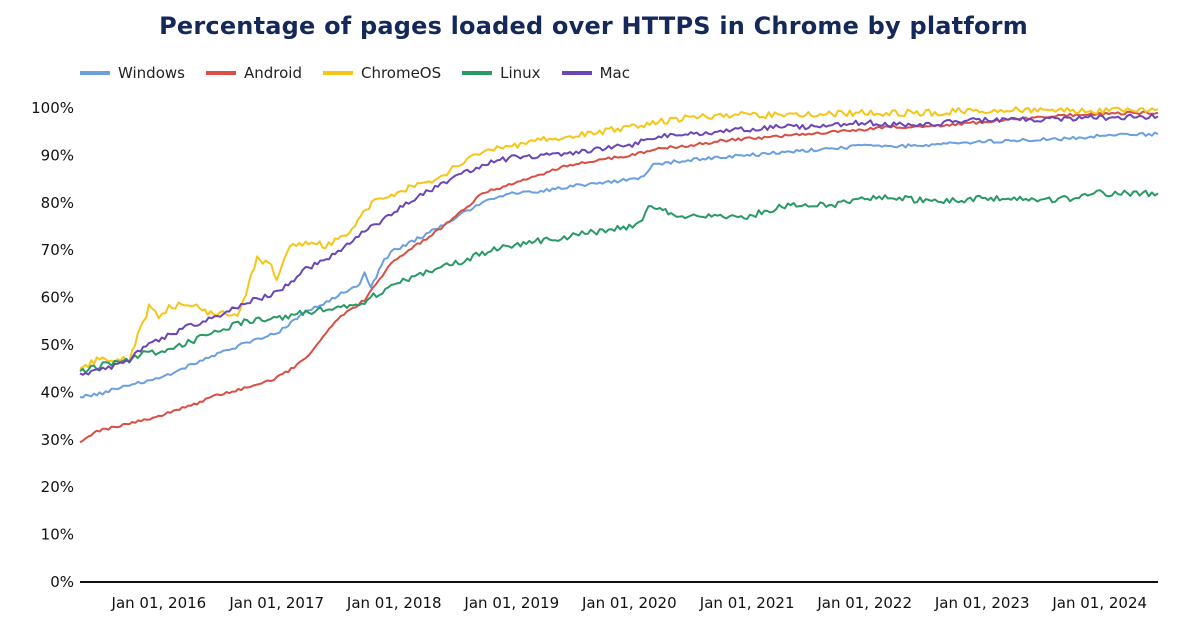 The width and height of the screenshot is (1200, 627). Describe the element at coordinates (394, 603) in the screenshot. I see `x-tick-label: Jan 01, 2018` at that location.